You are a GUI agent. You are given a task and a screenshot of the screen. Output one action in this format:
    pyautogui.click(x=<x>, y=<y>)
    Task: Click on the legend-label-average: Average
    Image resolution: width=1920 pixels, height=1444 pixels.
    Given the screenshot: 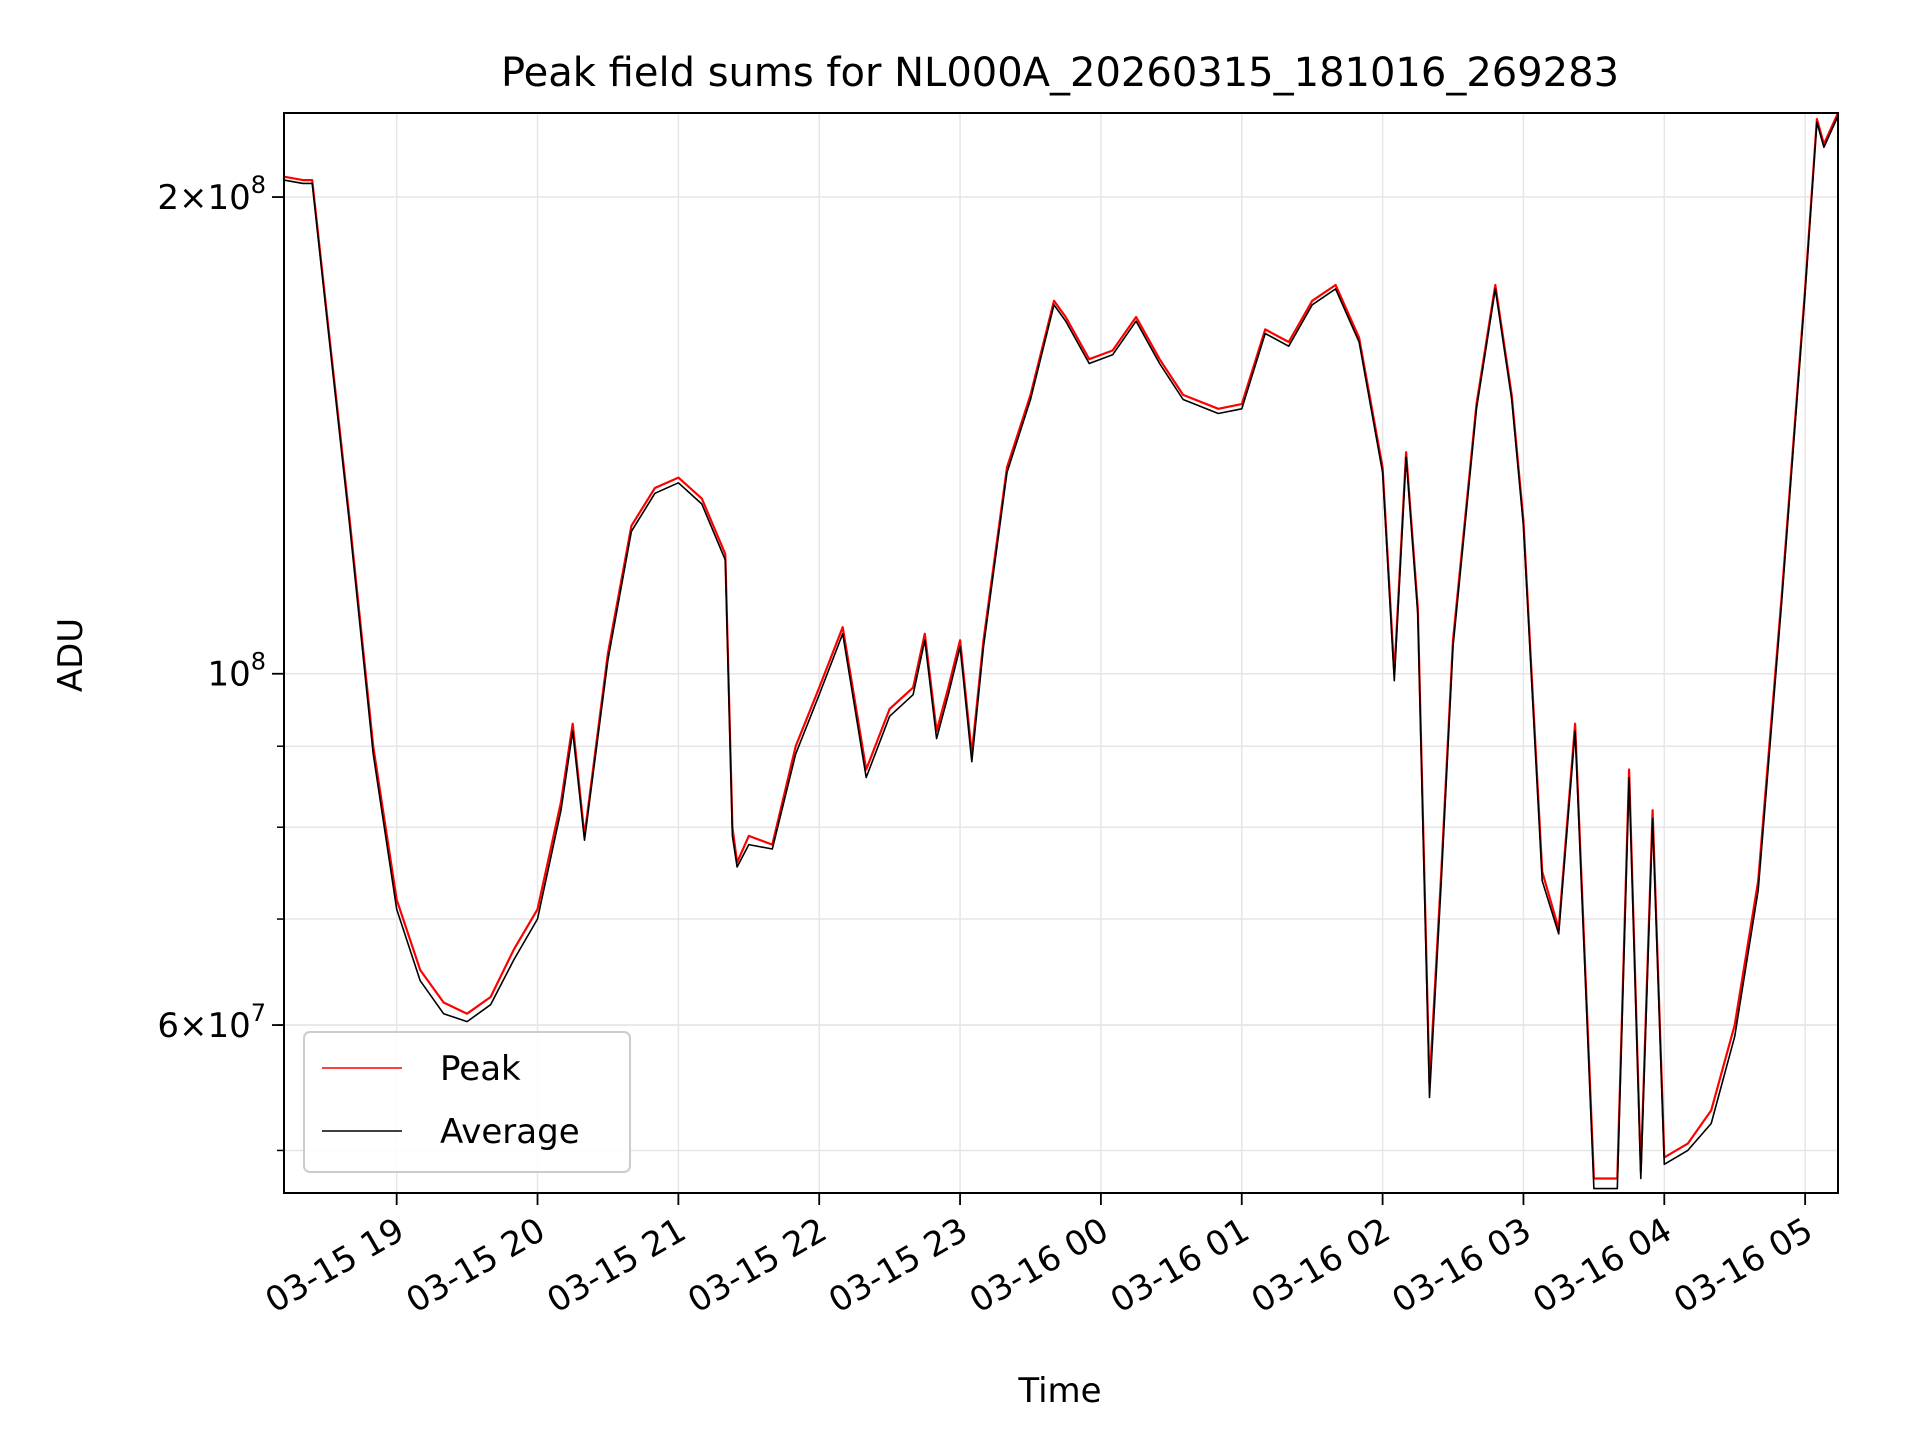 What is the action you would take?
    pyautogui.click(x=510, y=1132)
    